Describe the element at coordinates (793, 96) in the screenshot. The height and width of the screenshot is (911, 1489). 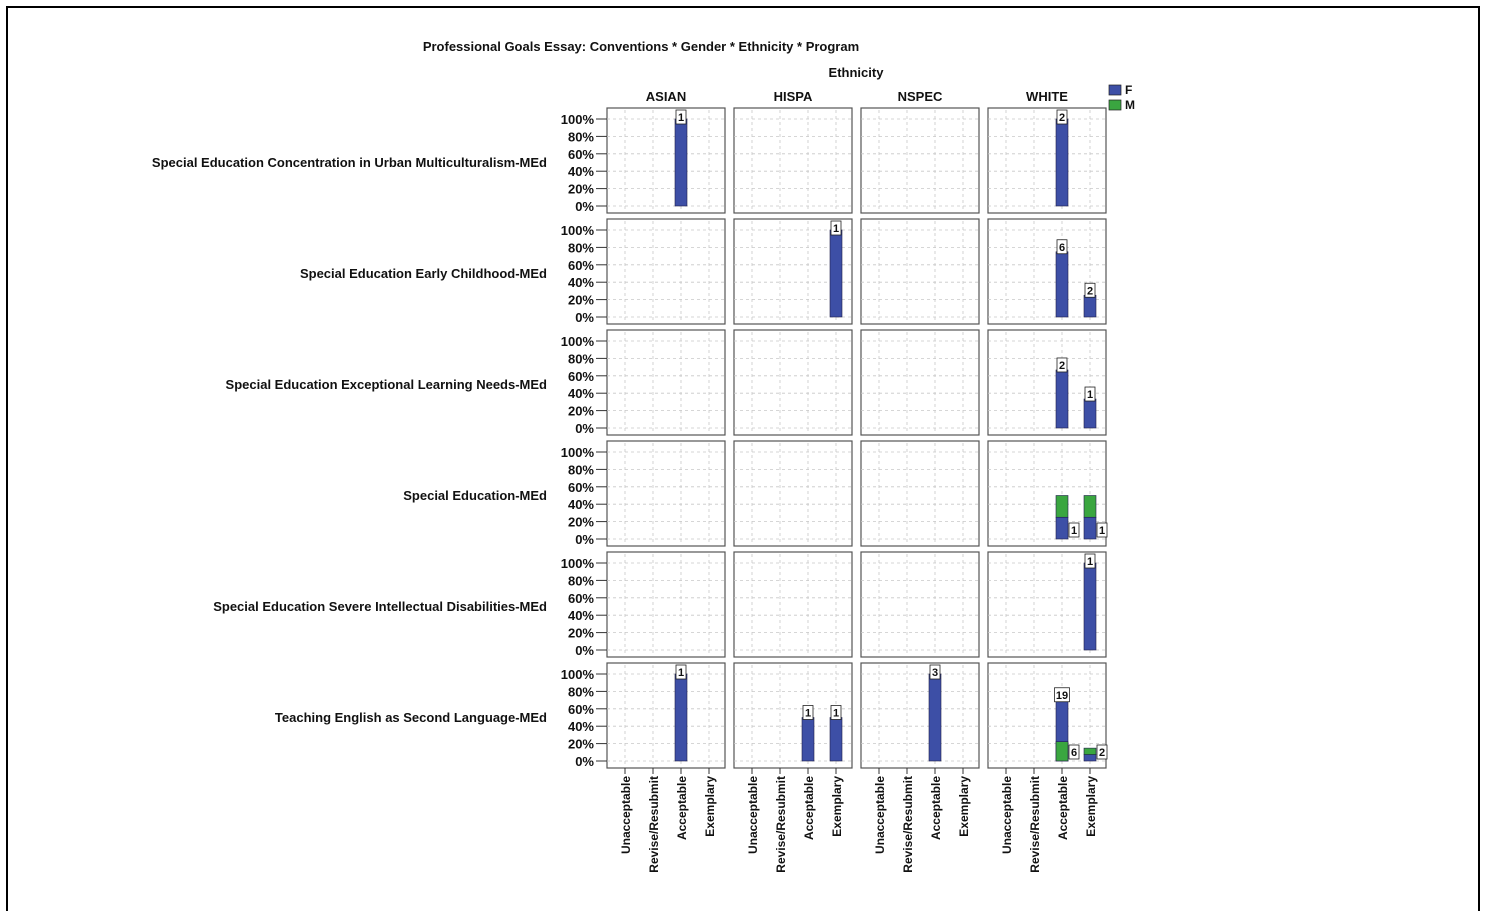
I see `column-label-hispa: HISPA` at that location.